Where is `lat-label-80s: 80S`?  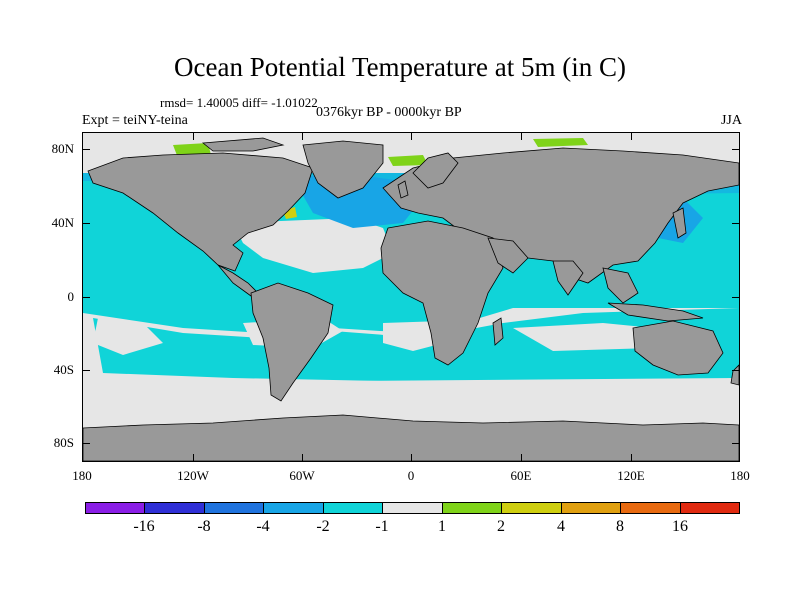
lat-label-80s: 80S is located at coordinates (63, 442).